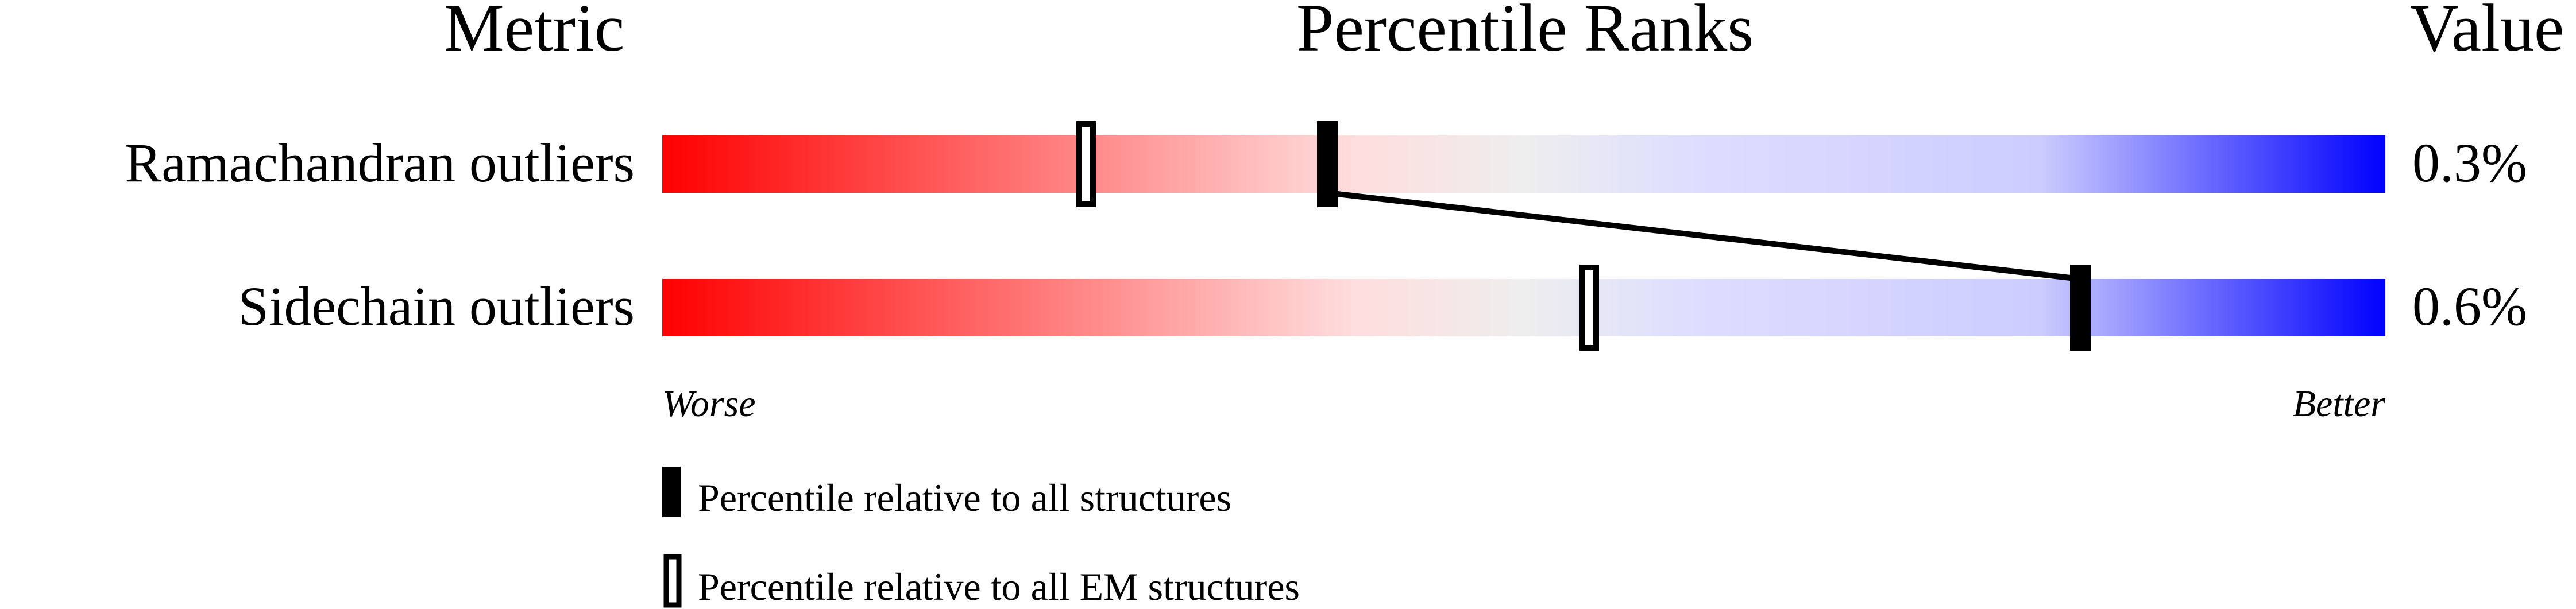 The height and width of the screenshot is (609, 2576). Describe the element at coordinates (2469, 306) in the screenshot. I see `metric-value: 0.6%` at that location.